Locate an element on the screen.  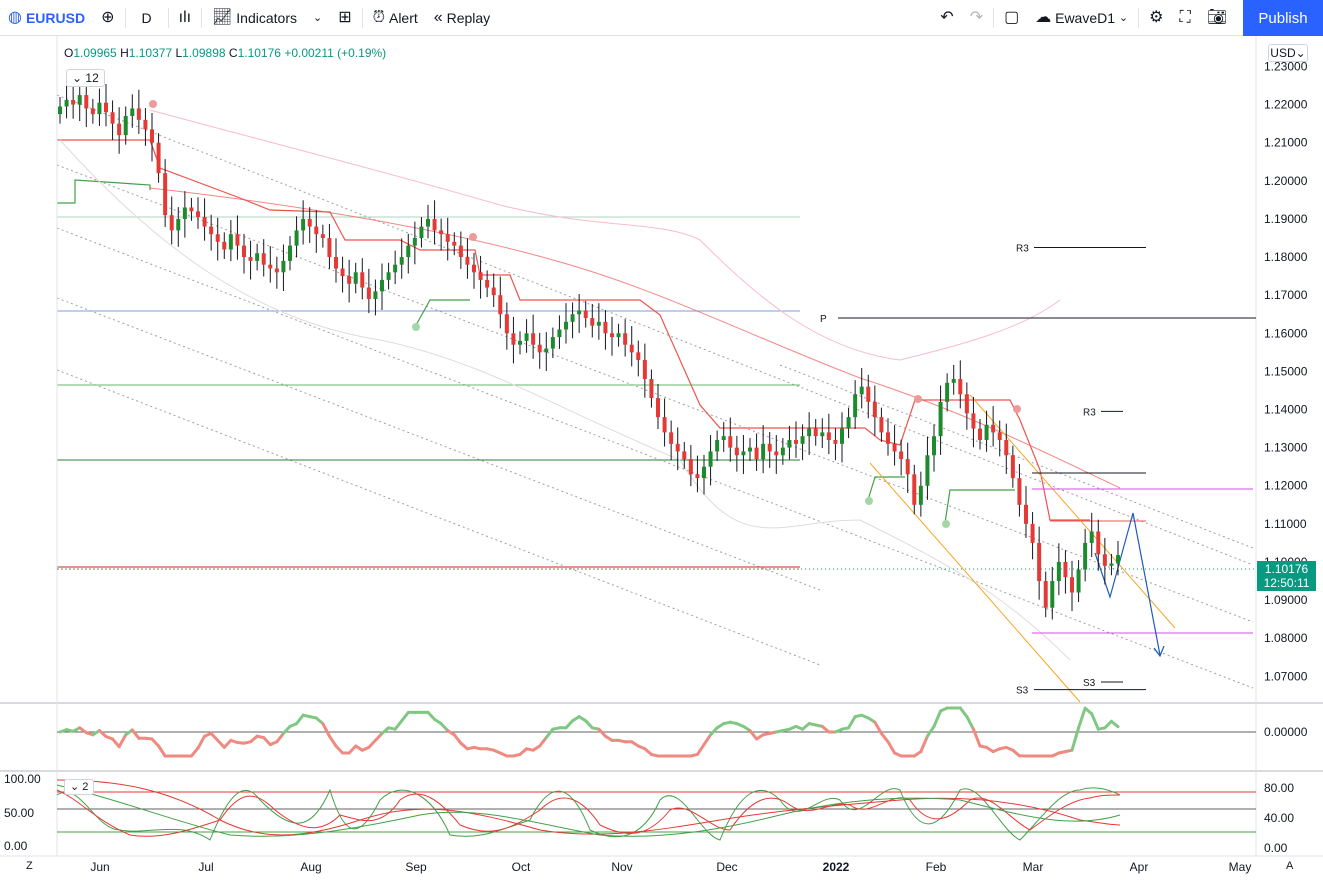
price-tick-label: 1.12000 is located at coordinates (1286, 486).